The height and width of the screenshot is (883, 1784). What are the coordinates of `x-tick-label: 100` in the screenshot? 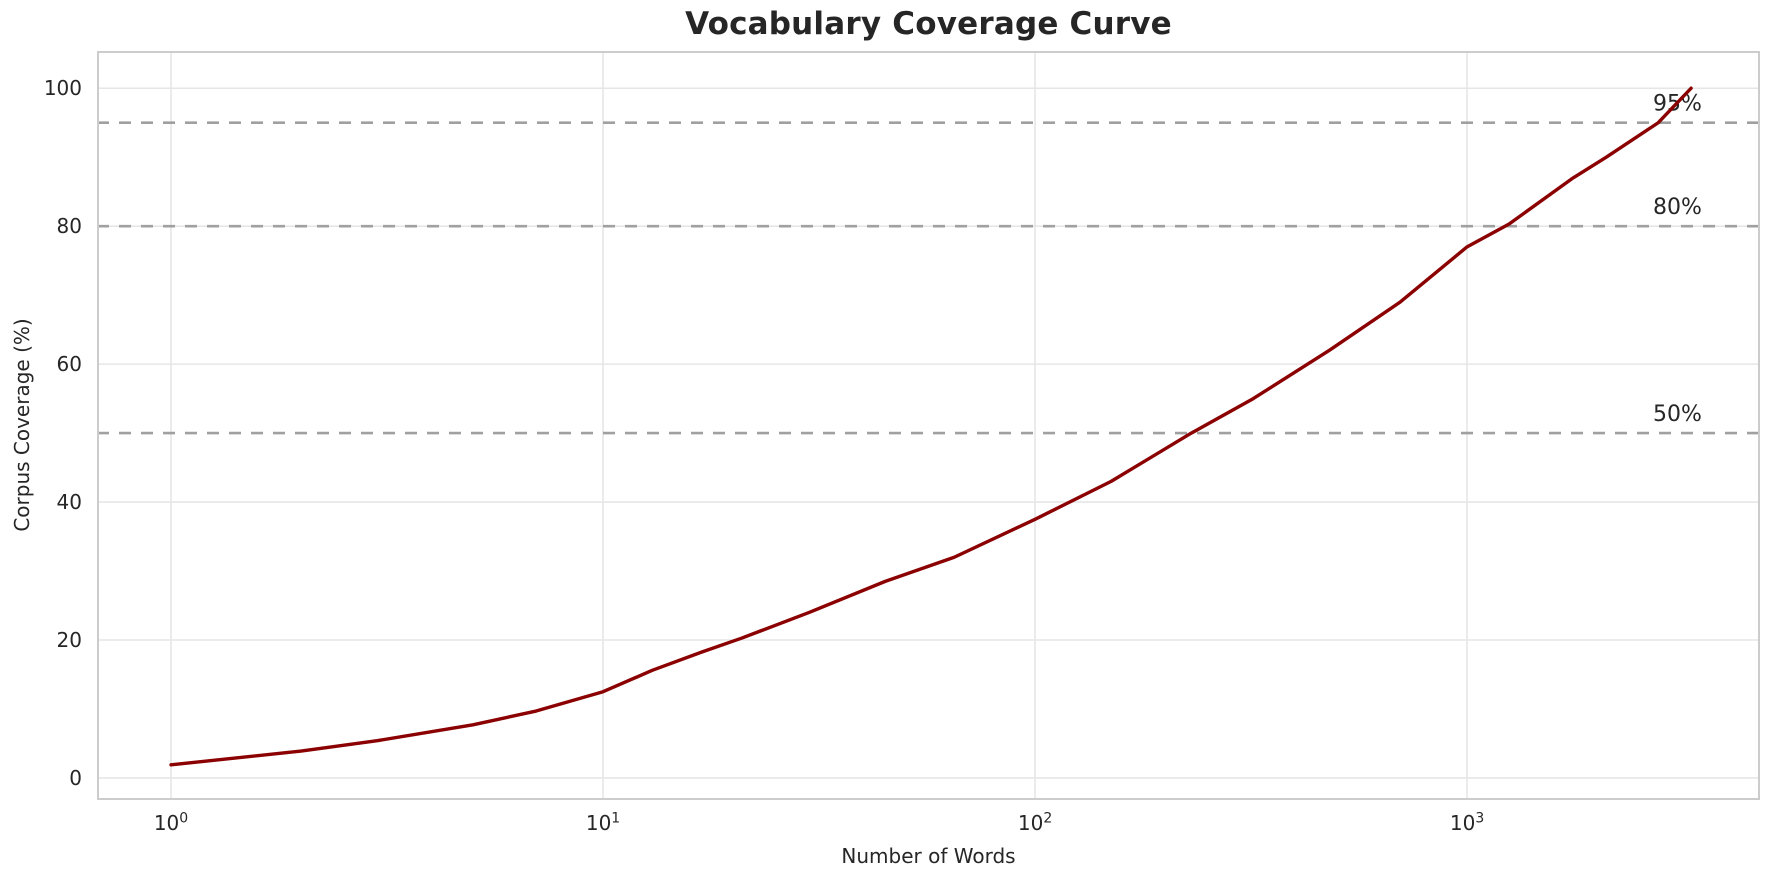 It's located at (171, 823).